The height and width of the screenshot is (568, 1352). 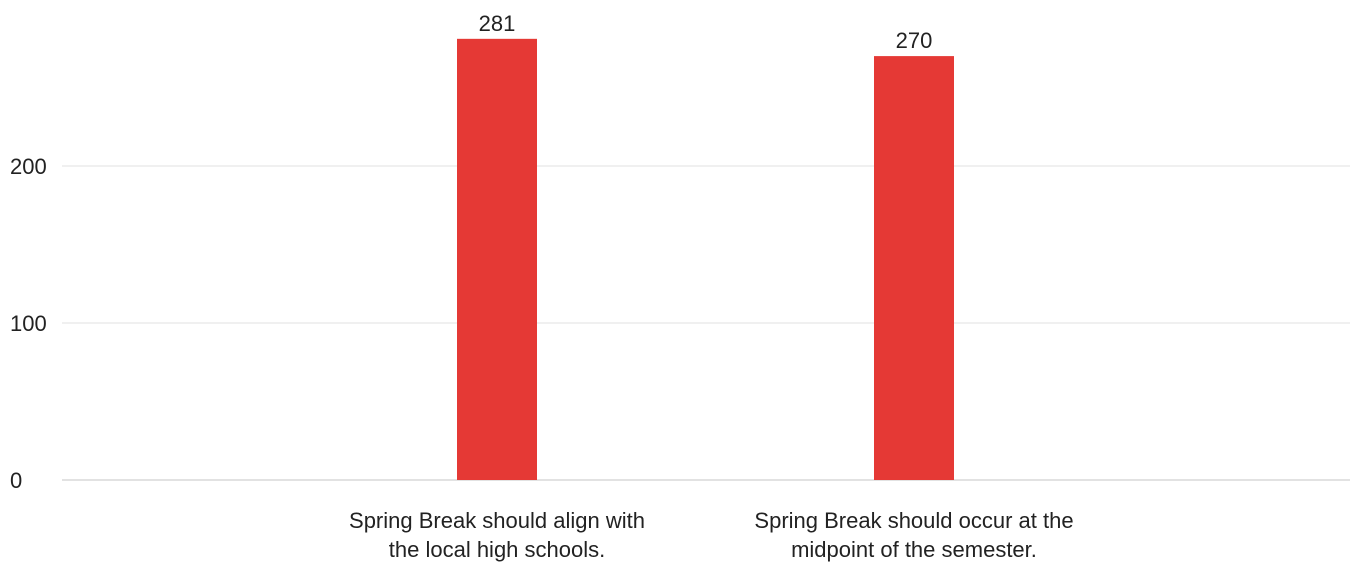 I want to click on y-tick-label: 200, so click(x=28, y=166).